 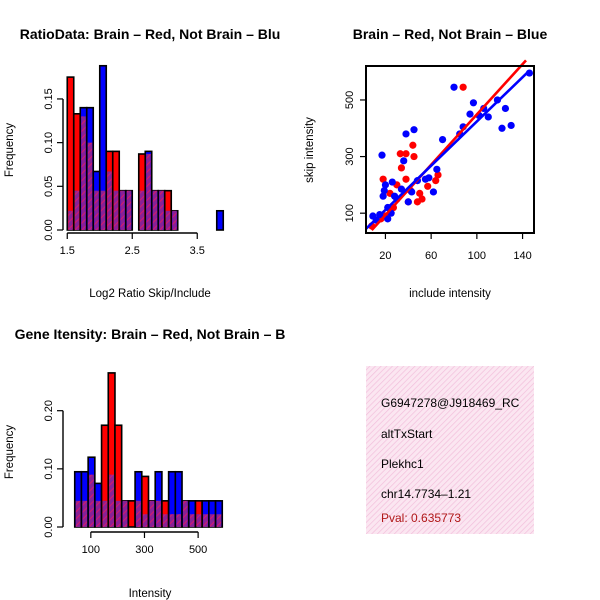 I want to click on ratio-histogram-axes: 1.5 2.5 3.5 0.00 0.05 0.10 0.15, so click(x=124, y=172).